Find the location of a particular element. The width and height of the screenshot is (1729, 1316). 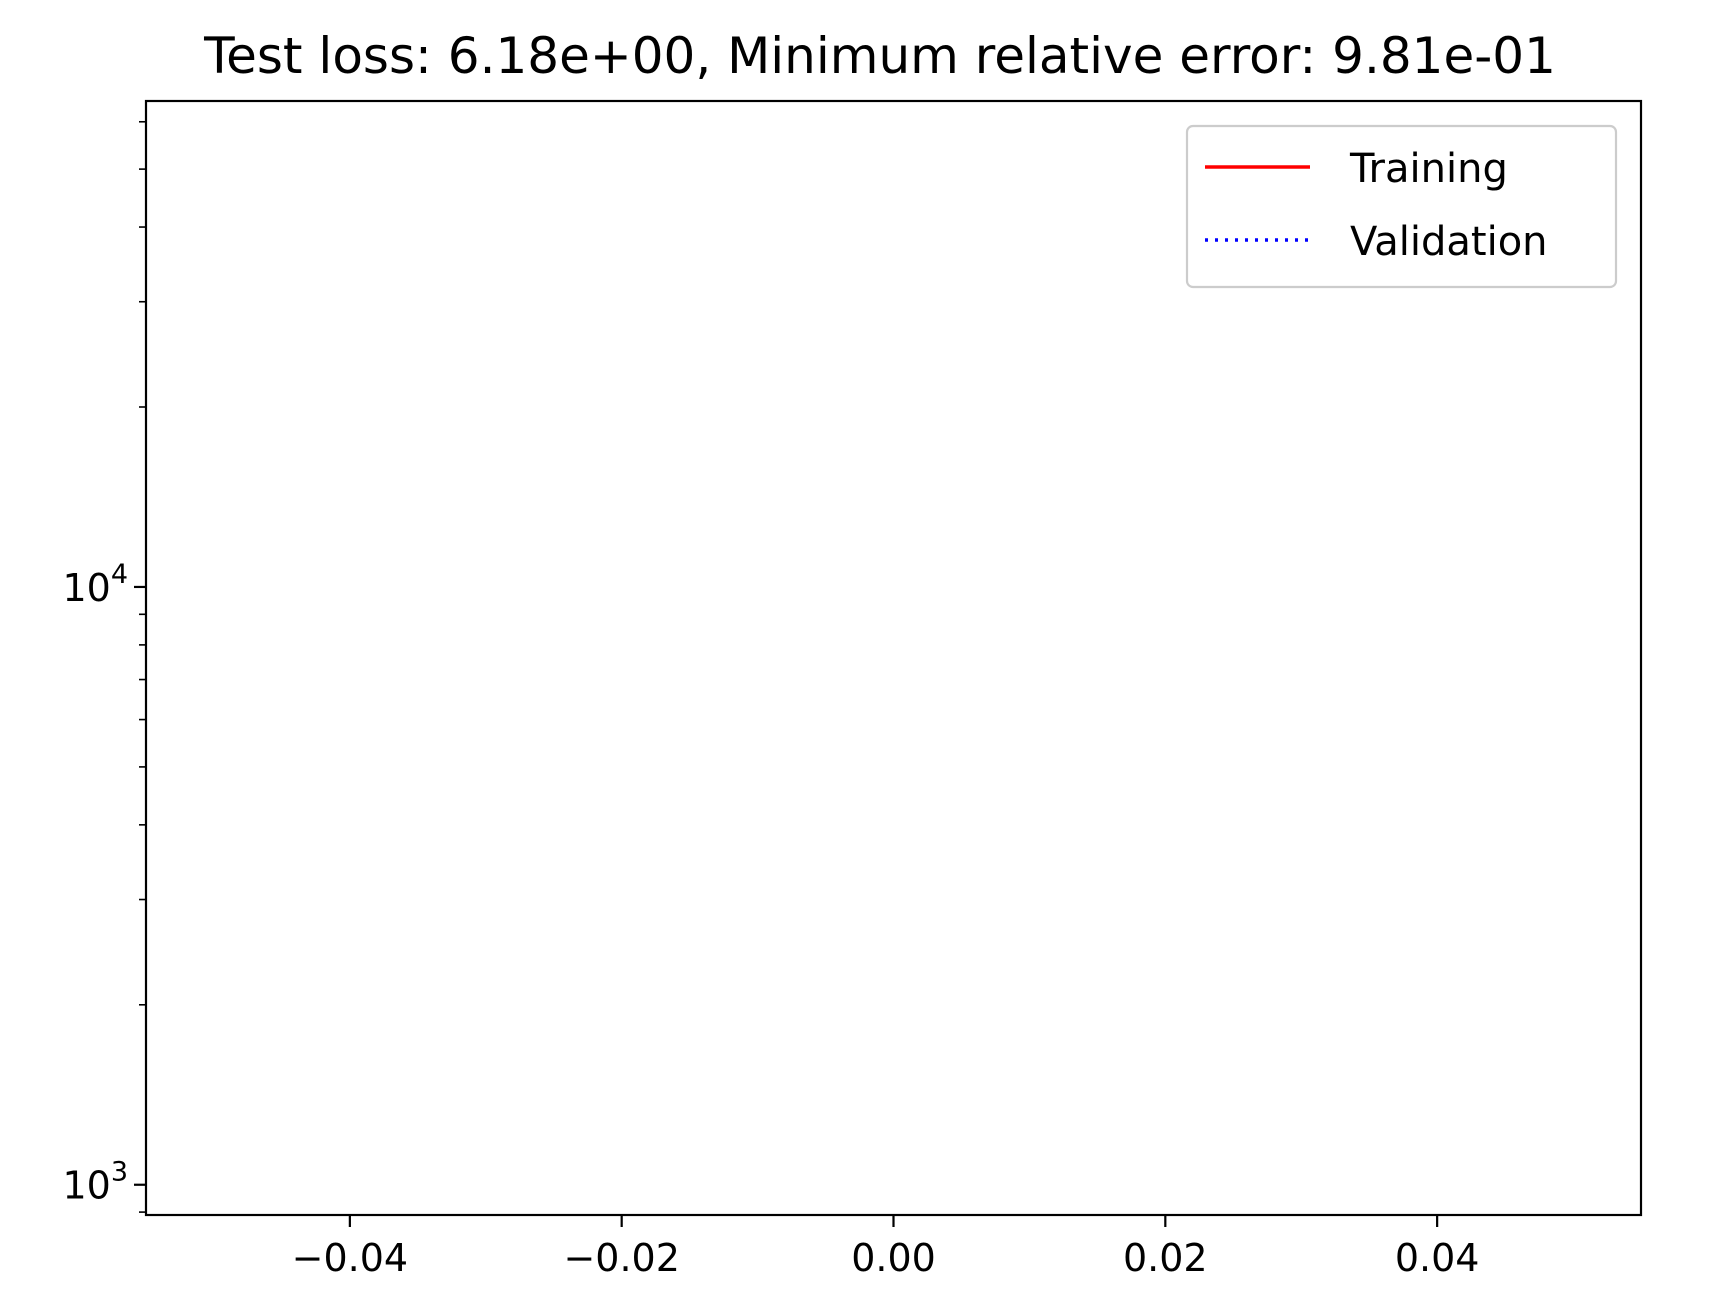

x-tick-label: −0.04 is located at coordinates (350, 1258).